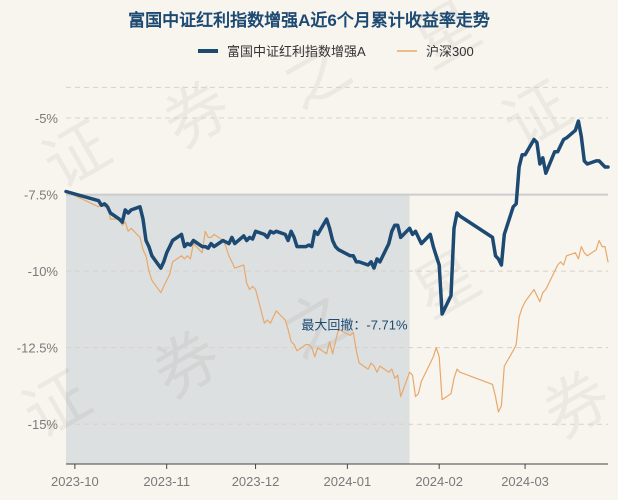  What do you see at coordinates (43, 424) in the screenshot?
I see `y-tick-label: -15%` at bounding box center [43, 424].